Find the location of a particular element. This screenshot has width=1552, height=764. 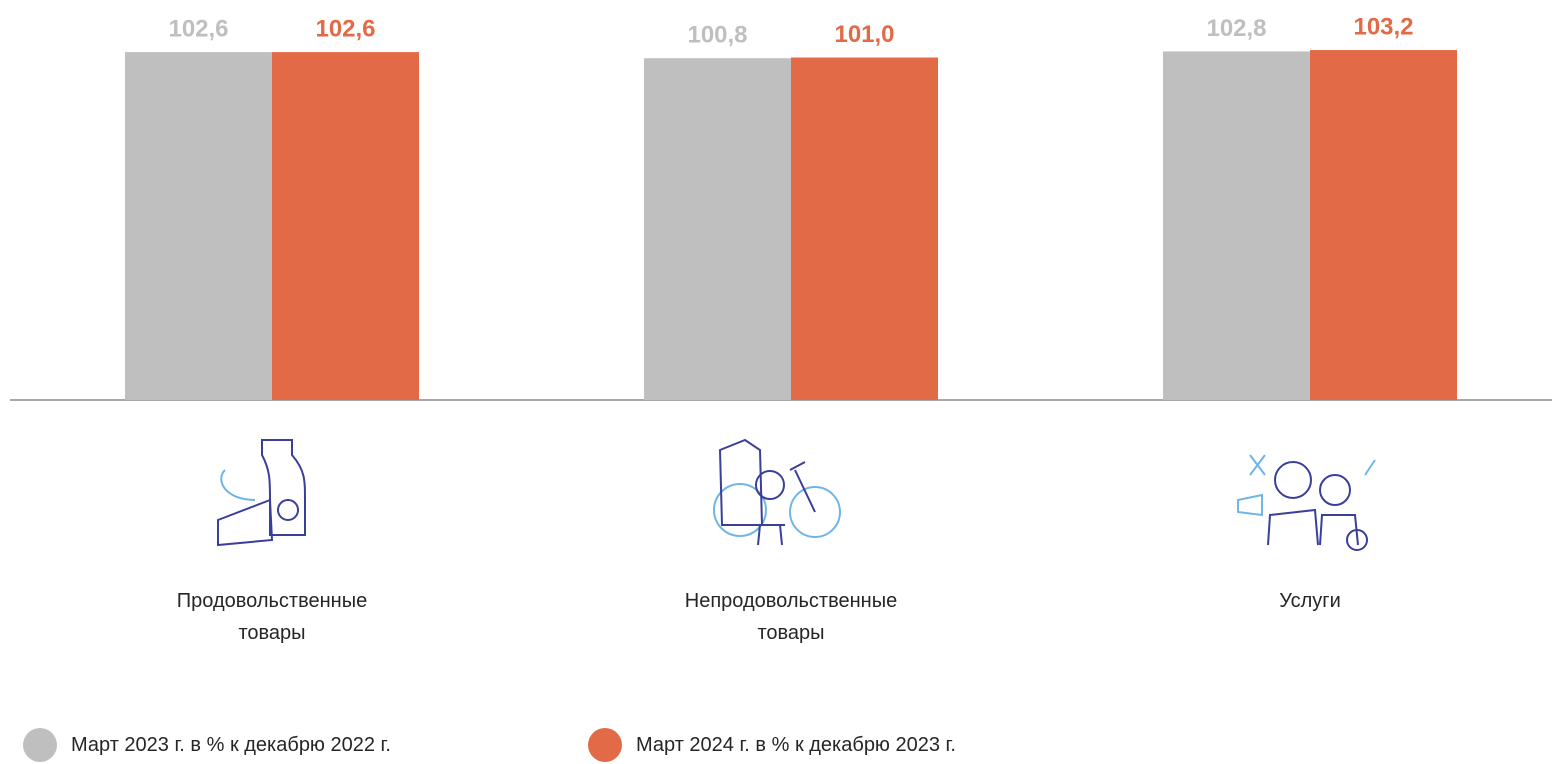

legend-label: Март 2024 г. в % к декабрю 2023 г. is located at coordinates (796, 744).